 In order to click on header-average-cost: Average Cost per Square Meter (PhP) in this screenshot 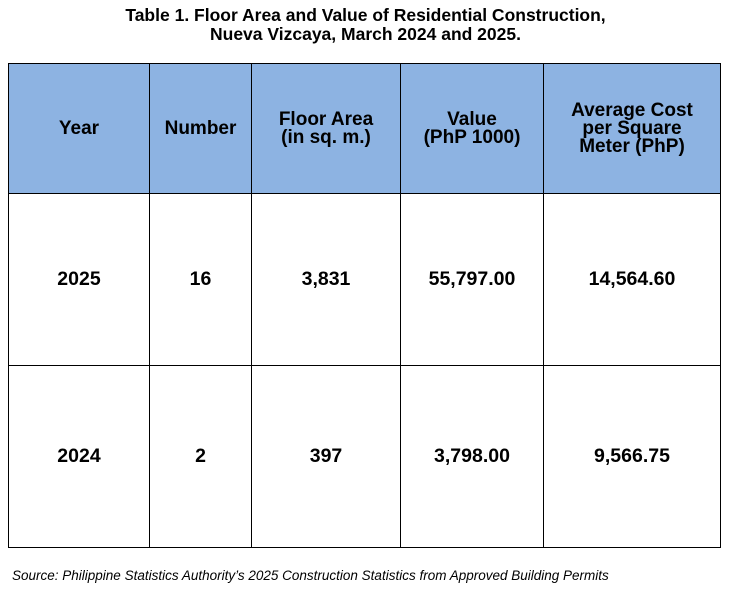, I will do `click(632, 128)`.